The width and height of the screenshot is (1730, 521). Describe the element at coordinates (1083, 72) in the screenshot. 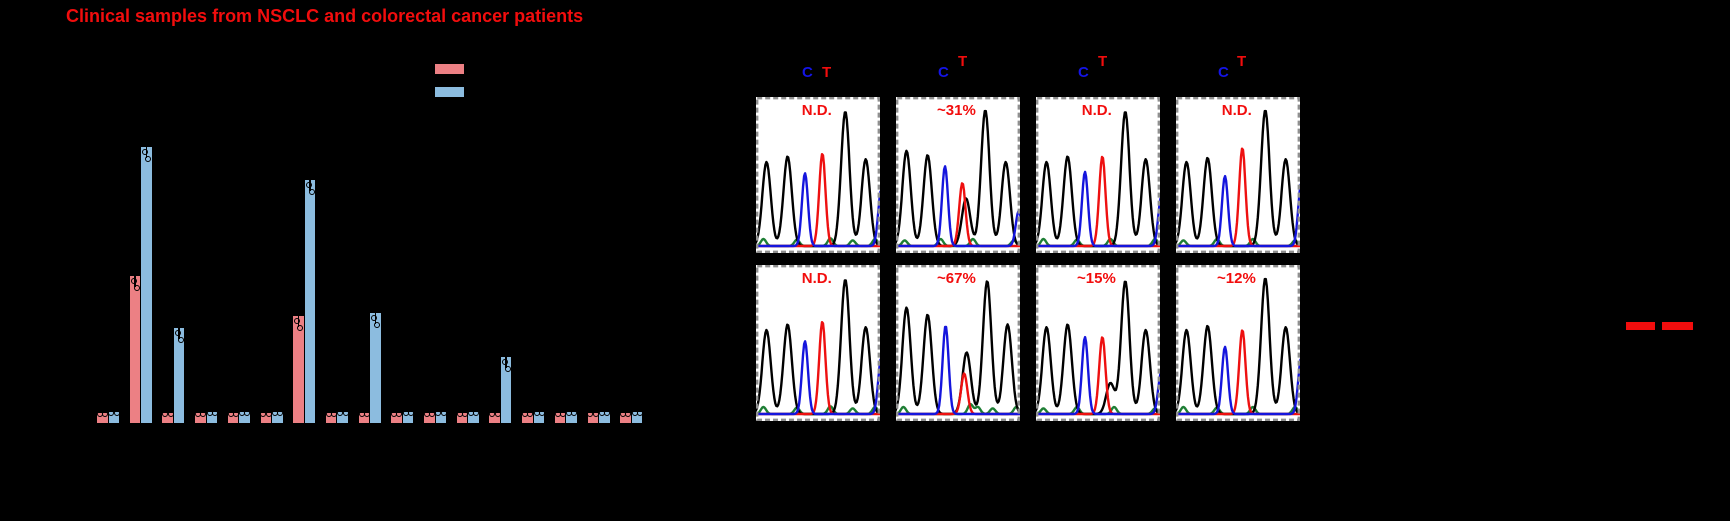

I see `allele-c-label-col3: C` at that location.